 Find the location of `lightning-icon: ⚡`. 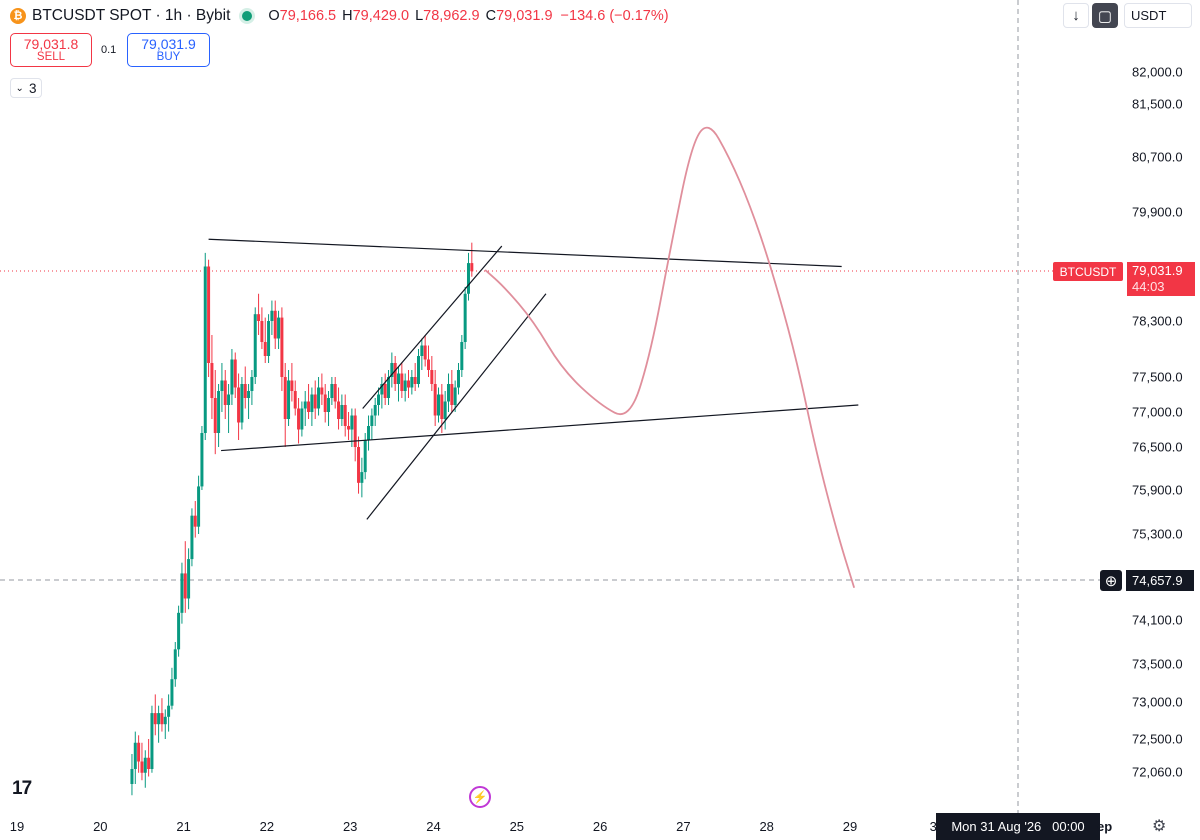

lightning-icon: ⚡ is located at coordinates (480, 797).